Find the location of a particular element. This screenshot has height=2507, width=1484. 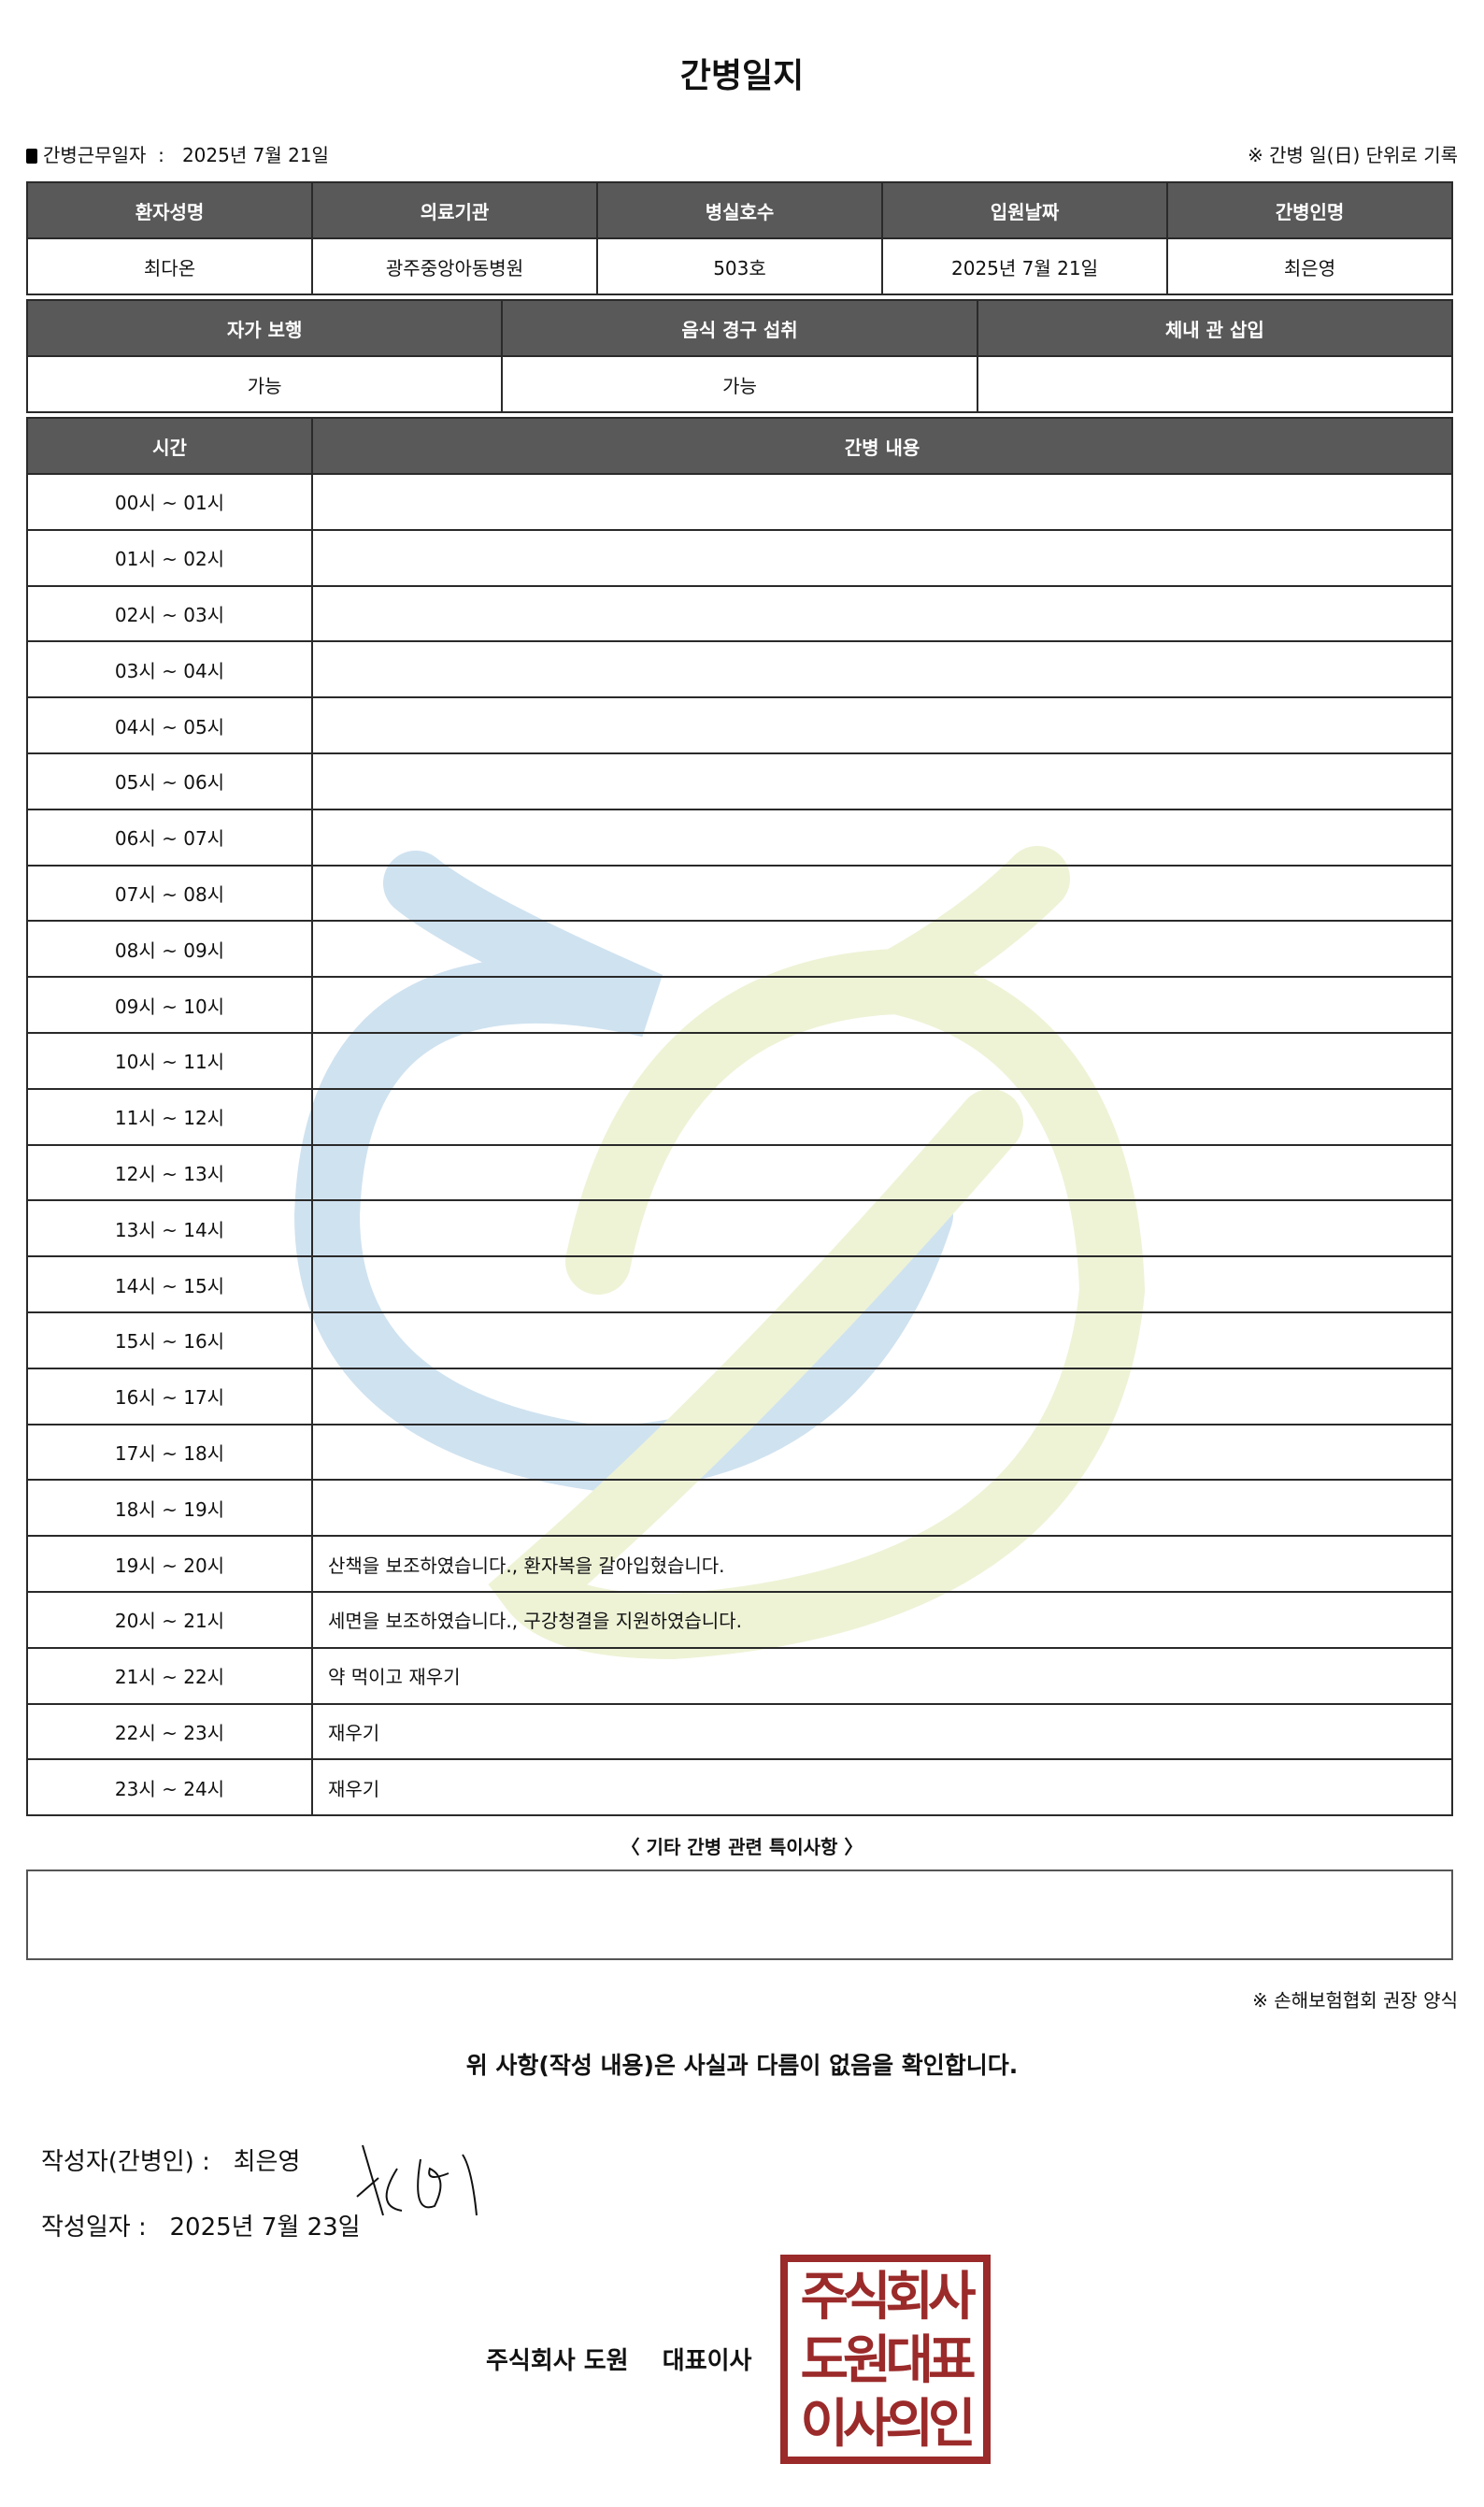

time-cell: 07시 ~ 08시 is located at coordinates (169, 893).